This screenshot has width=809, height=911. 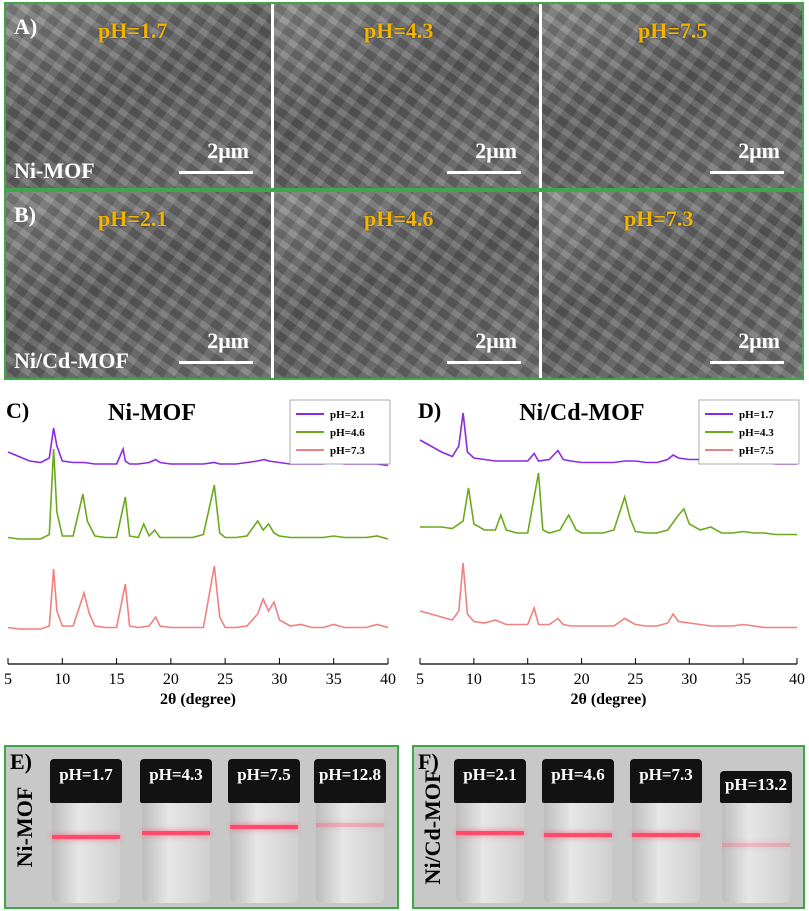 I want to click on sem-ph-label: pH=4.3, so click(x=399, y=30).